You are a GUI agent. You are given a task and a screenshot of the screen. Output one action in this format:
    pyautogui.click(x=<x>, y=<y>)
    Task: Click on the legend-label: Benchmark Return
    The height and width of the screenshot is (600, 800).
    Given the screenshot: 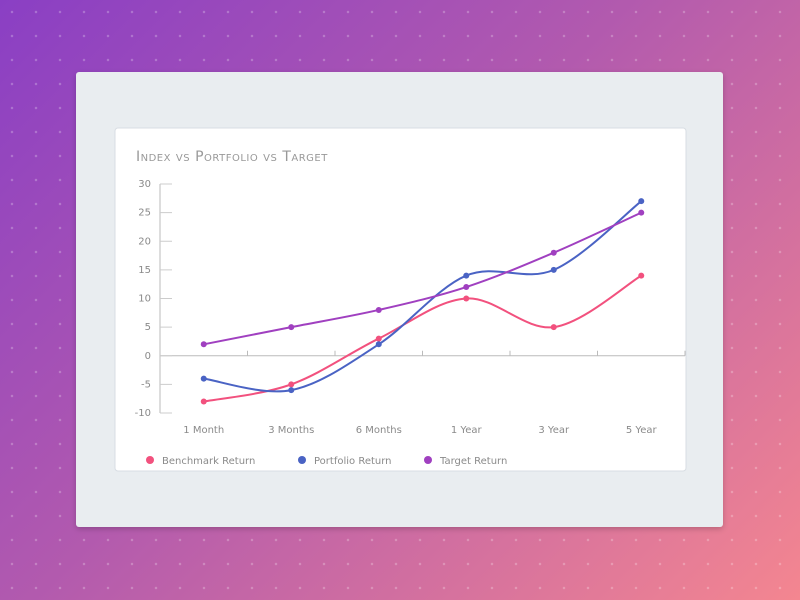 What is the action you would take?
    pyautogui.click(x=208, y=461)
    